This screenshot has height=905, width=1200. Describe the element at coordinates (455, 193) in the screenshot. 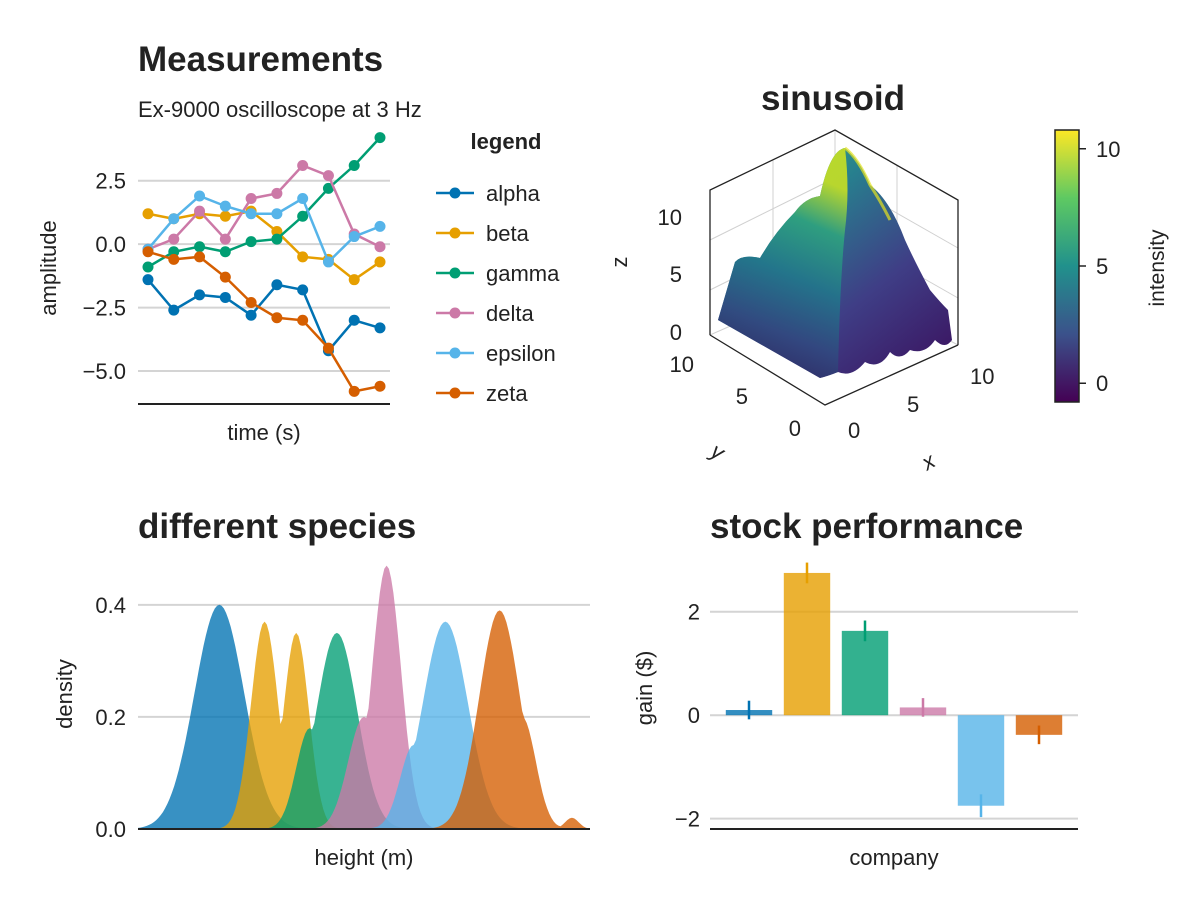

I see `legend-marker-alpha` at that location.